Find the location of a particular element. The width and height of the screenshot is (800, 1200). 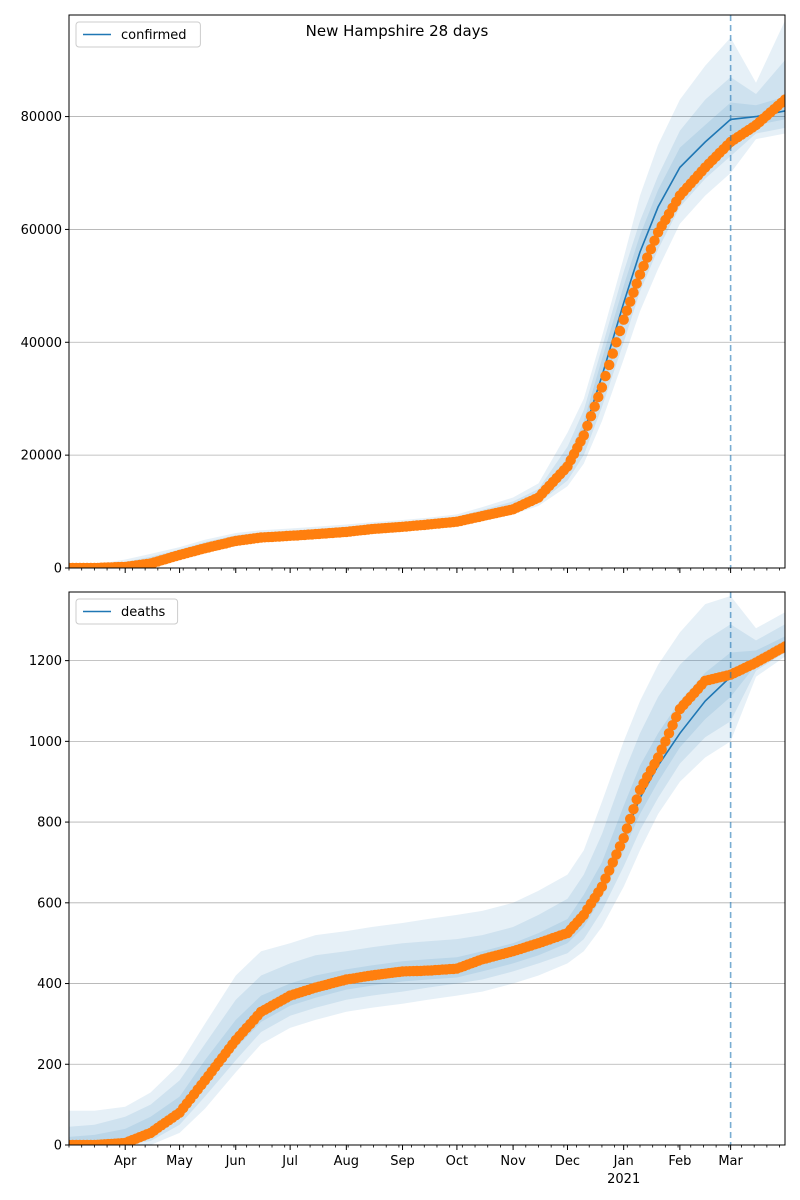

y-tick-label: 800 is located at coordinates (49, 823).